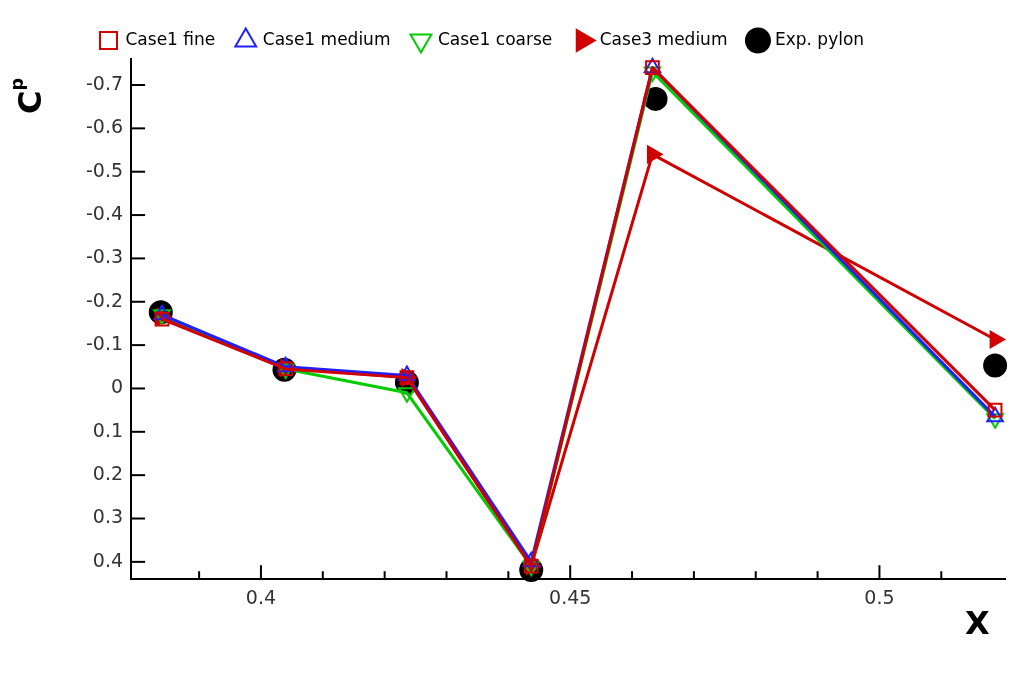 The width and height of the screenshot is (1028, 678). I want to click on y-tick-label: 0.2, so click(108, 473).